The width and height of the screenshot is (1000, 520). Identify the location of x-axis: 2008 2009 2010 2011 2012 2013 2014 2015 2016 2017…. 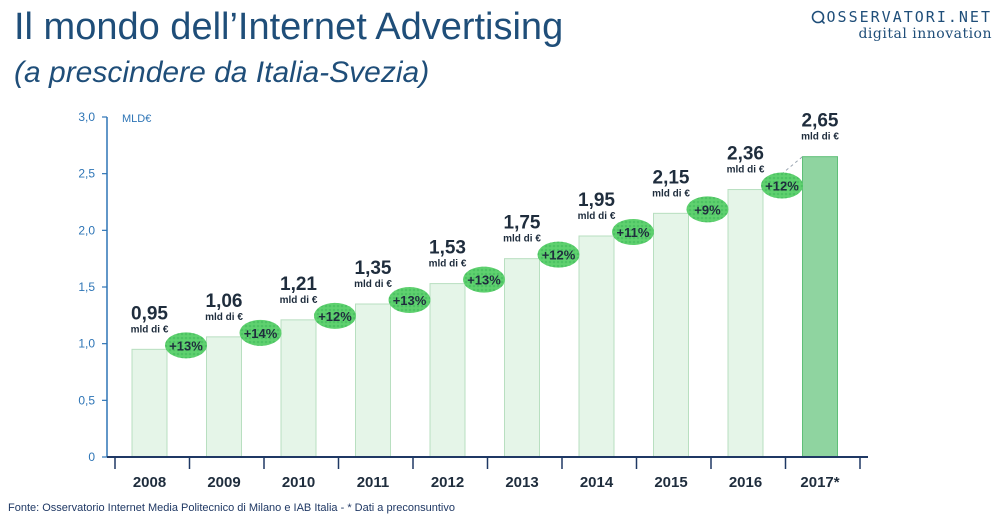
(487, 473).